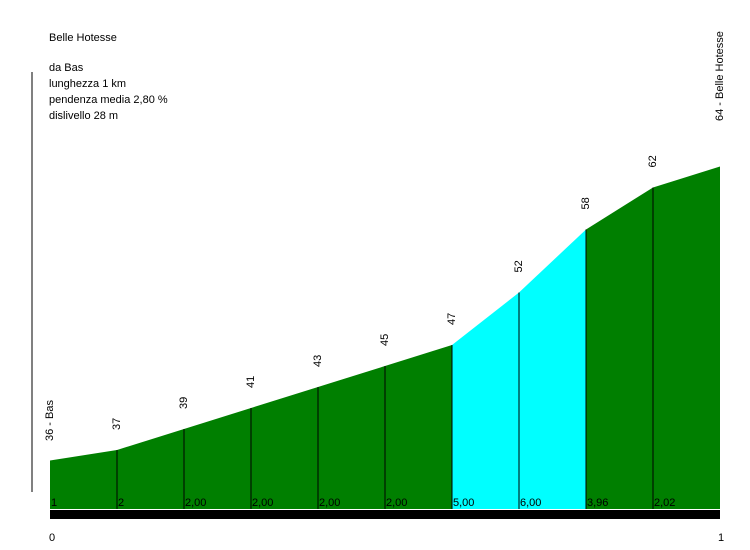 The width and height of the screenshot is (750, 550). Describe the element at coordinates (117, 424) in the screenshot. I see `elevation-label: 37` at that location.